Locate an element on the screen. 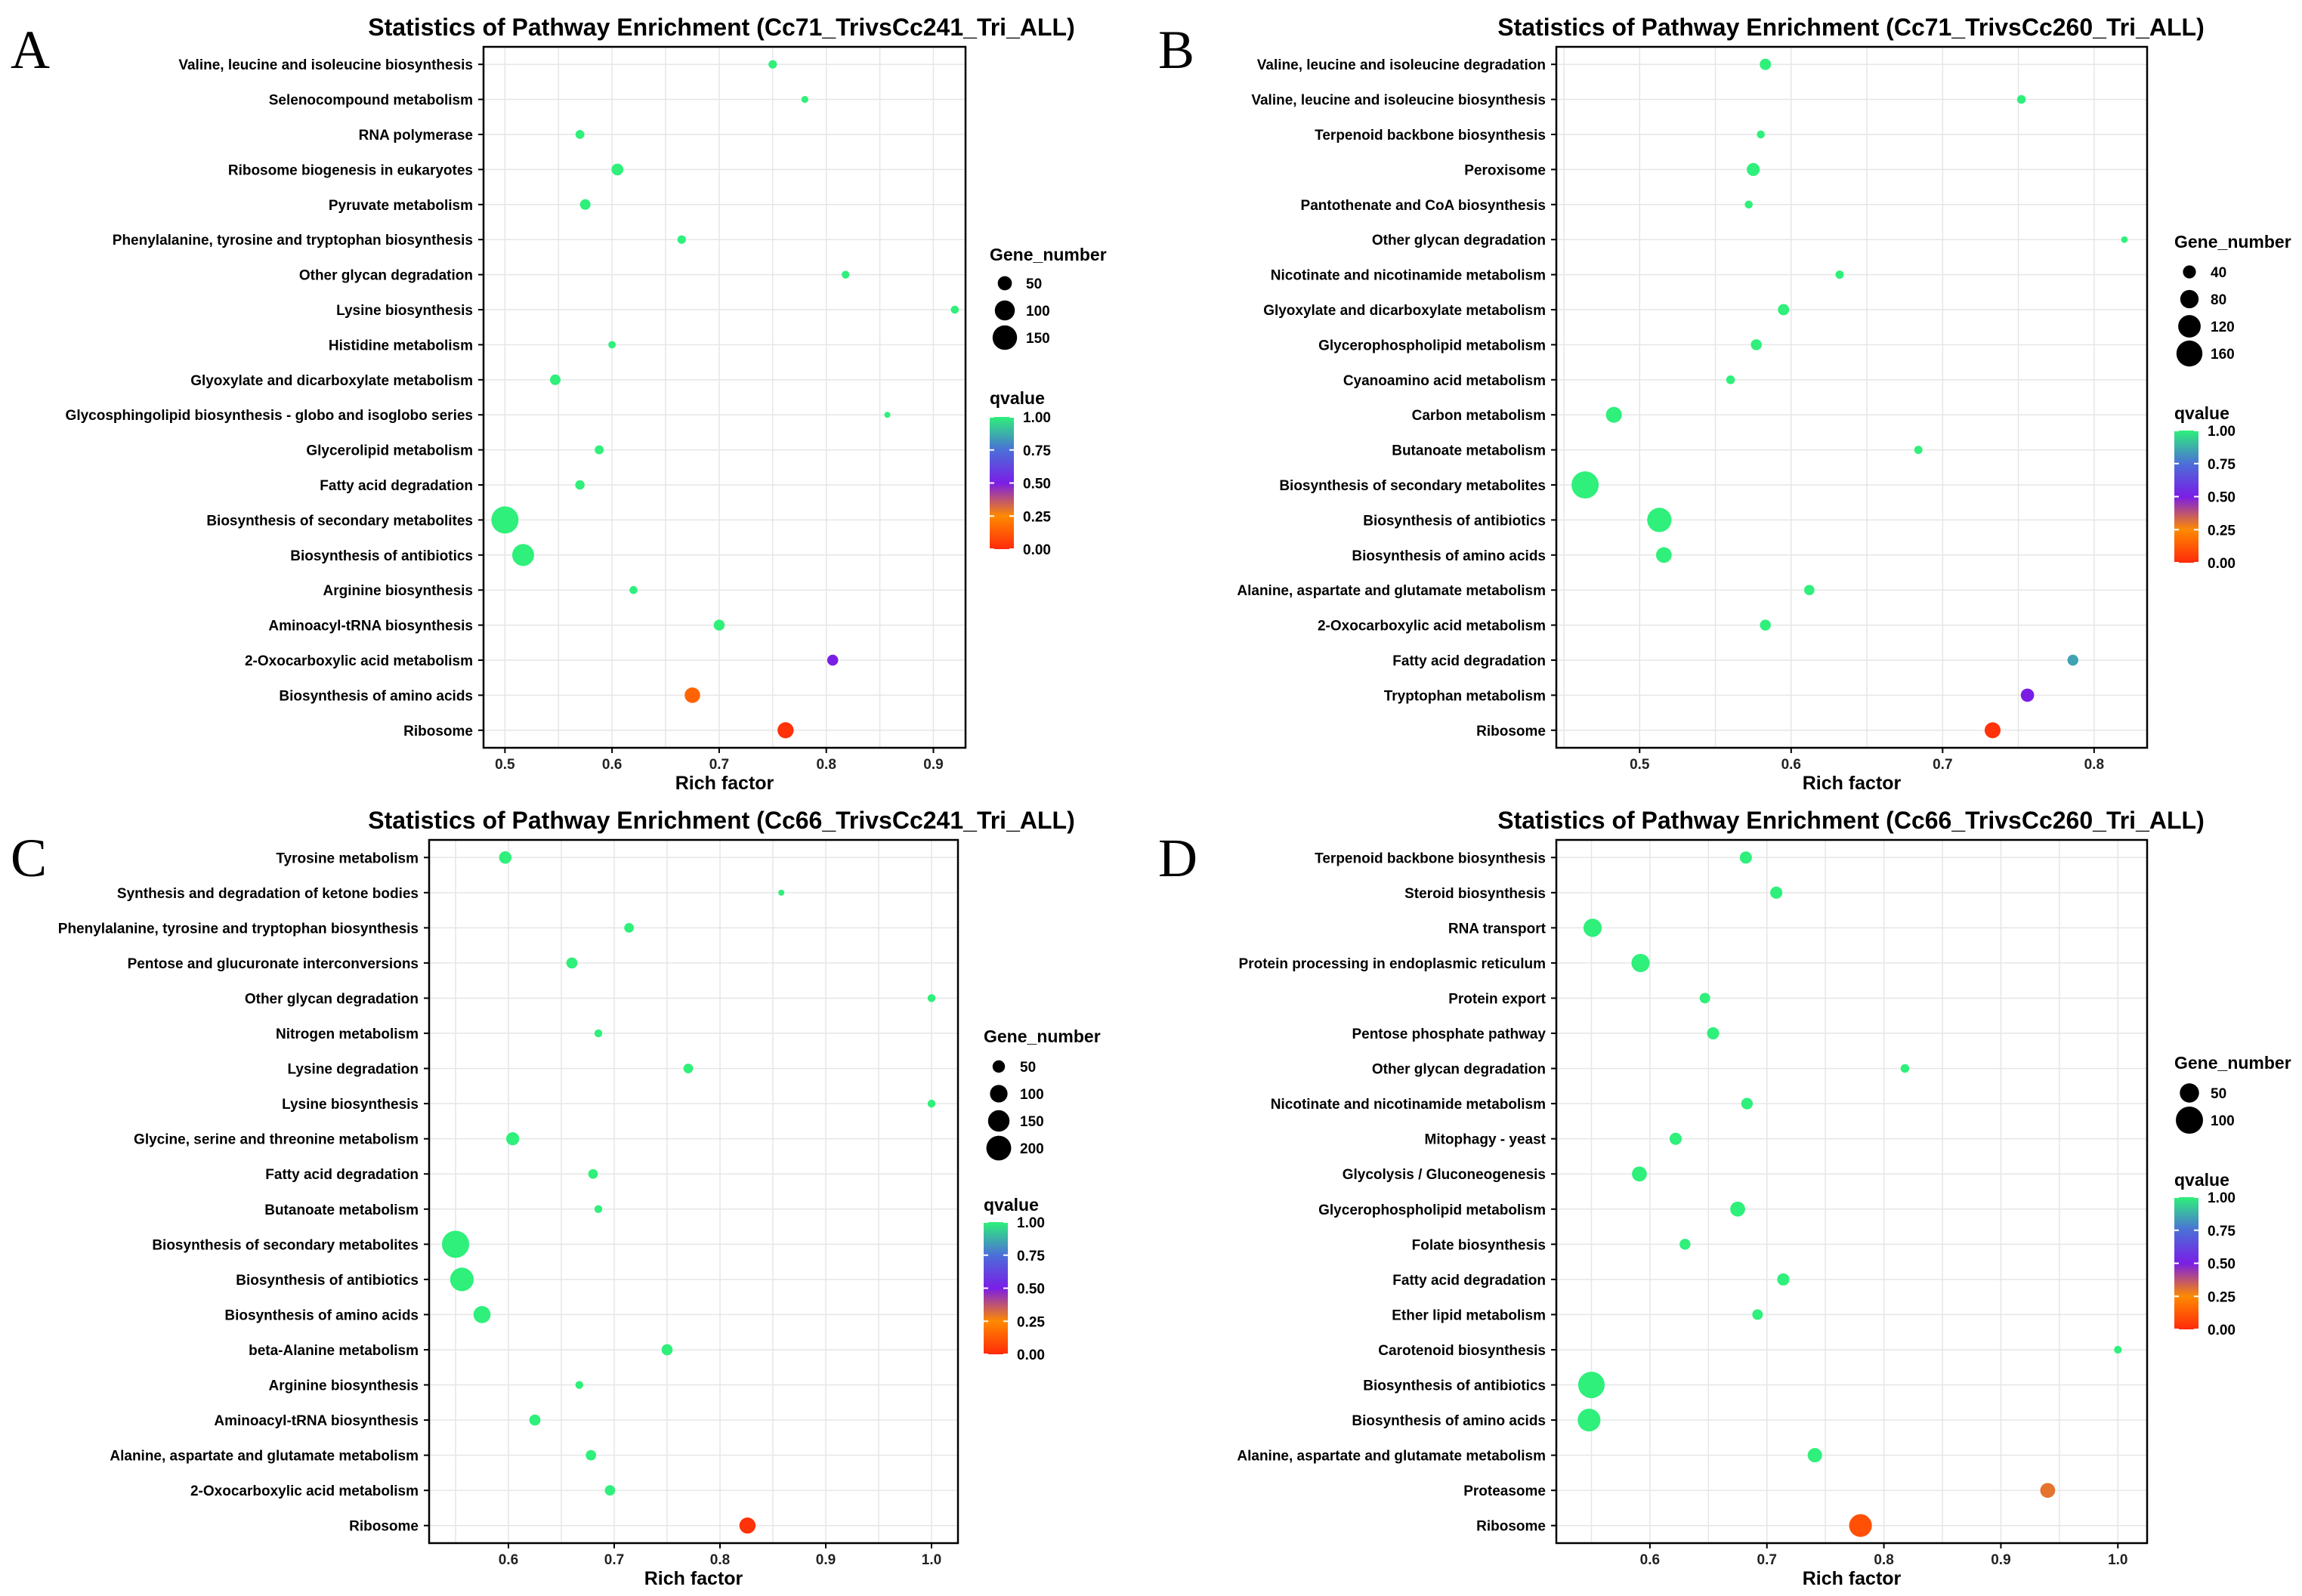 Image resolution: width=2302 pixels, height=1596 pixels. plot-frame is located at coordinates (724, 397).